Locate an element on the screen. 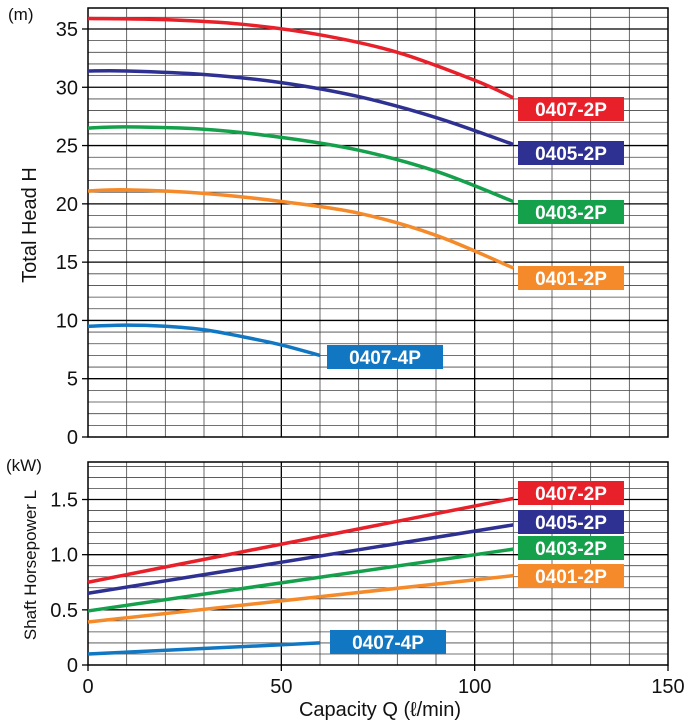  power-unit-label: (kW) is located at coordinates (24, 465).